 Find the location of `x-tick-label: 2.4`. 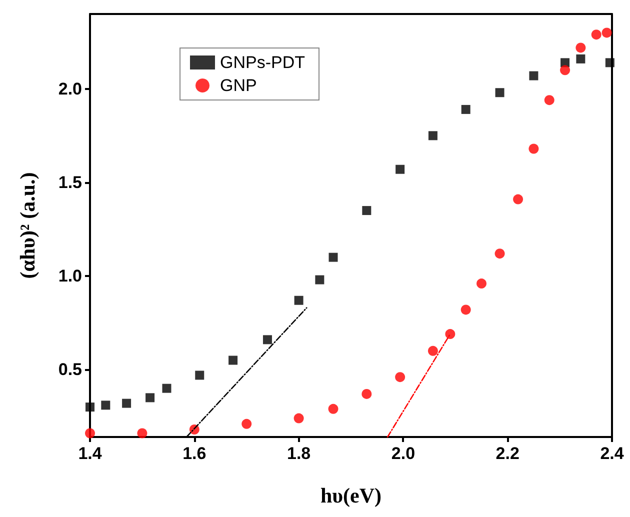

x-tick-label: 2.4 is located at coordinates (612, 453).